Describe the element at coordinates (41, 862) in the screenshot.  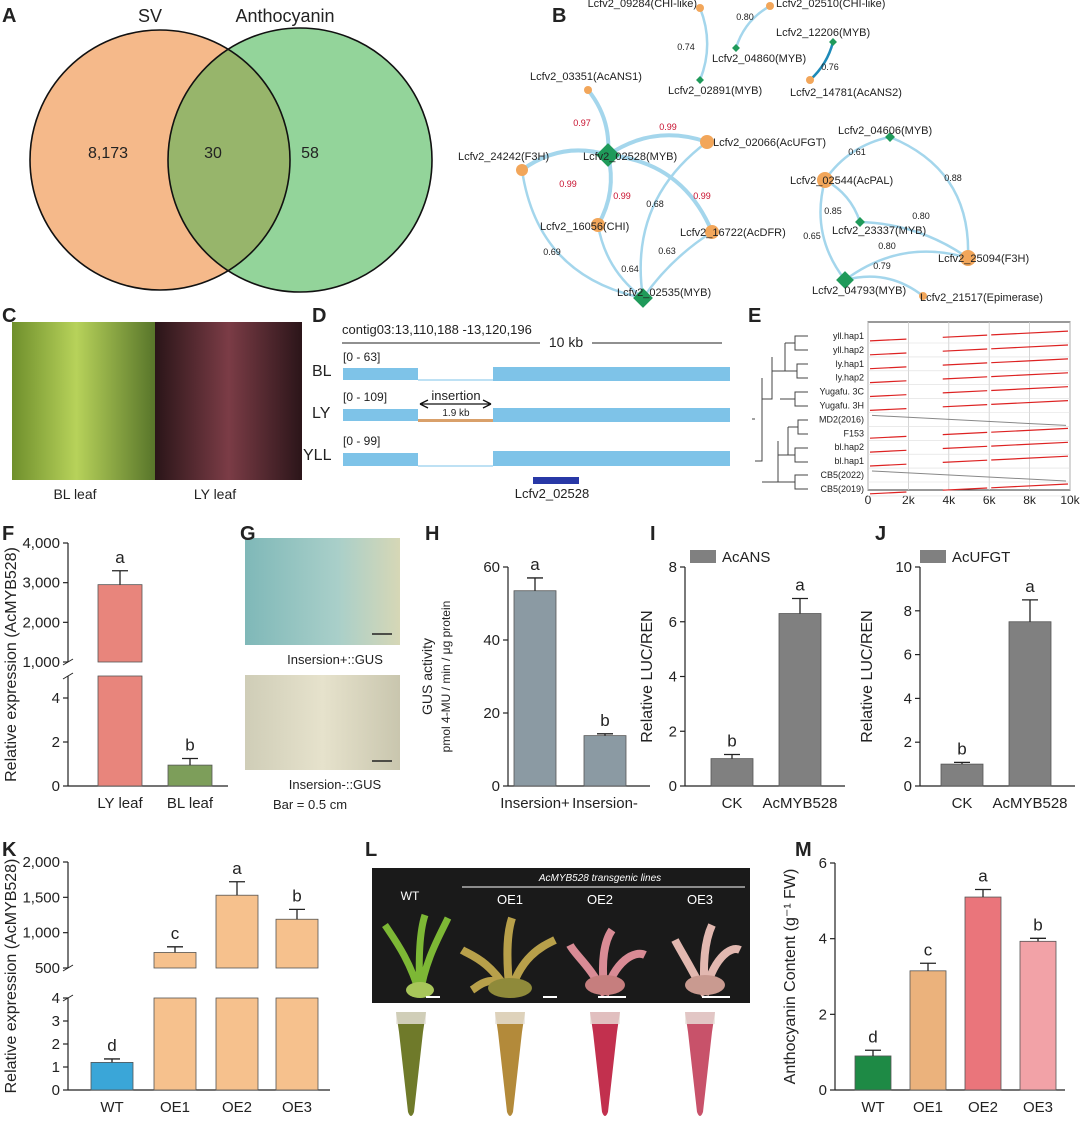
I see `y-tick-label: 2,000` at that location.